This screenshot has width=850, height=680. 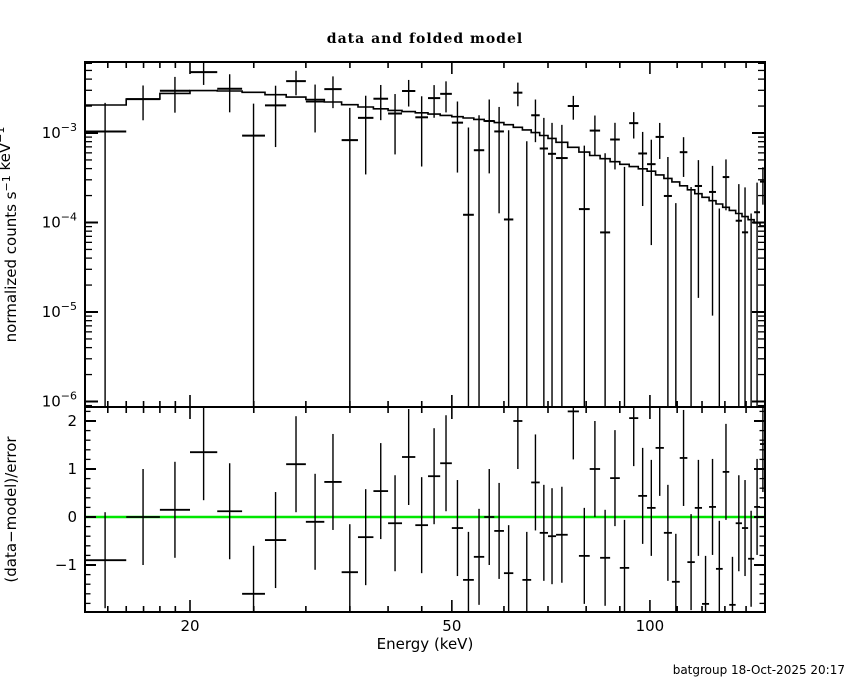 What do you see at coordinates (11, 509) in the screenshot?
I see `y-axis-label-bottom: (data−model)/error` at bounding box center [11, 509].